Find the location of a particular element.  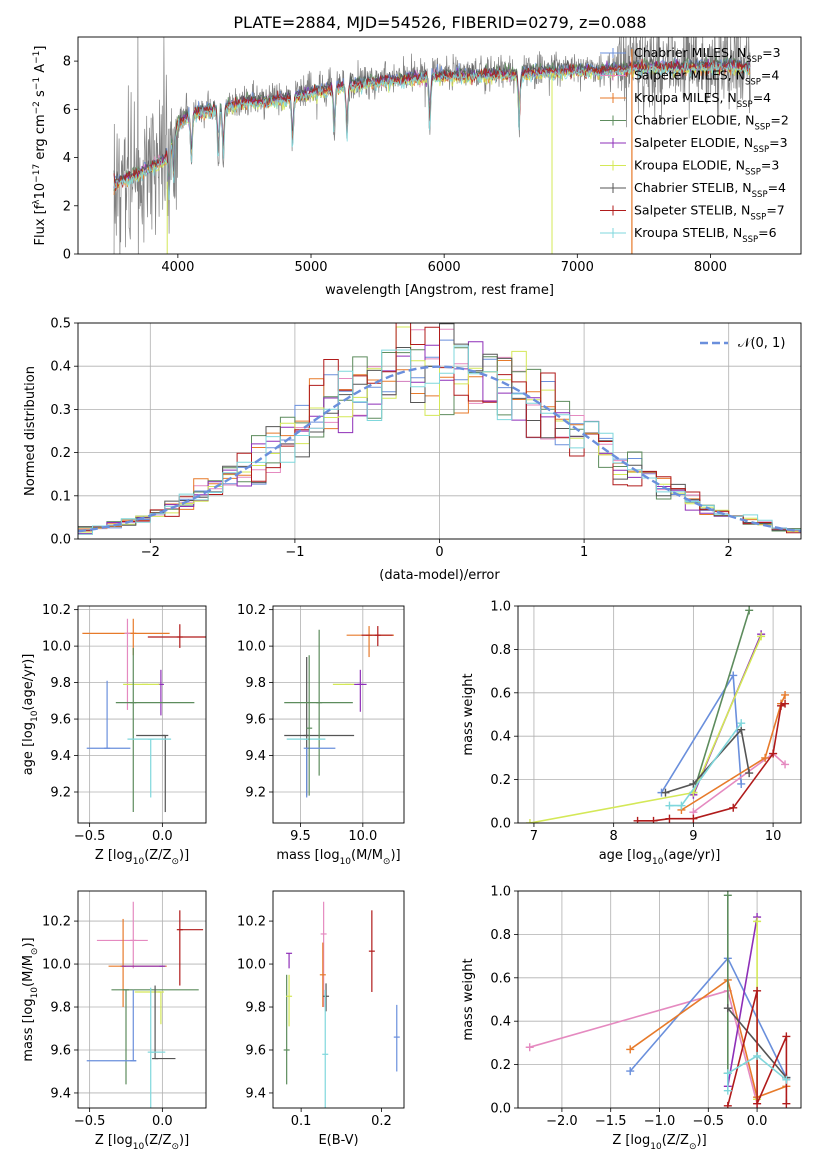

x-tick-label: −2.0 is located at coordinates (562, 1121).